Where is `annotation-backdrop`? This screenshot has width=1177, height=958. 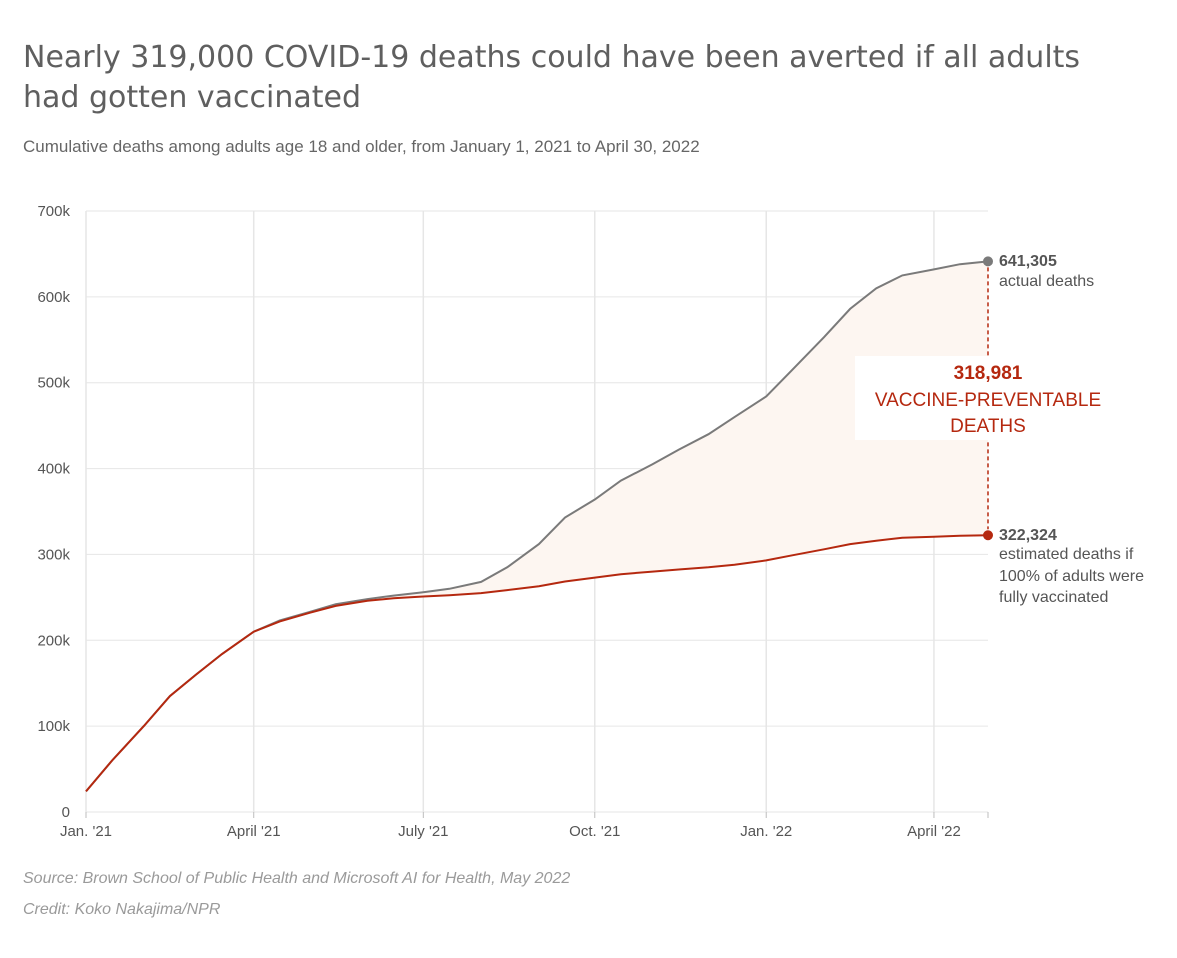
annotation-backdrop is located at coordinates (990, 398).